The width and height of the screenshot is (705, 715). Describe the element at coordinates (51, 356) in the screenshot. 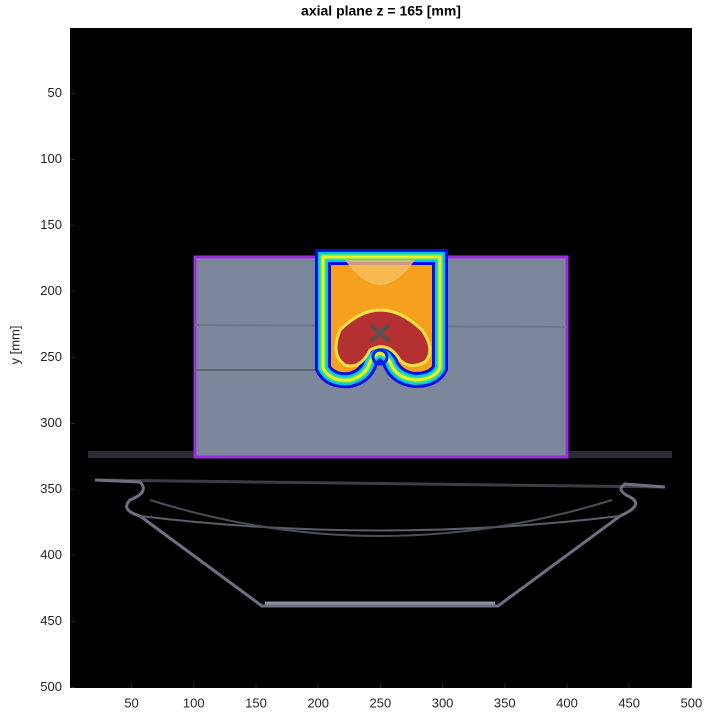

I see `y-tick-label: 250` at that location.